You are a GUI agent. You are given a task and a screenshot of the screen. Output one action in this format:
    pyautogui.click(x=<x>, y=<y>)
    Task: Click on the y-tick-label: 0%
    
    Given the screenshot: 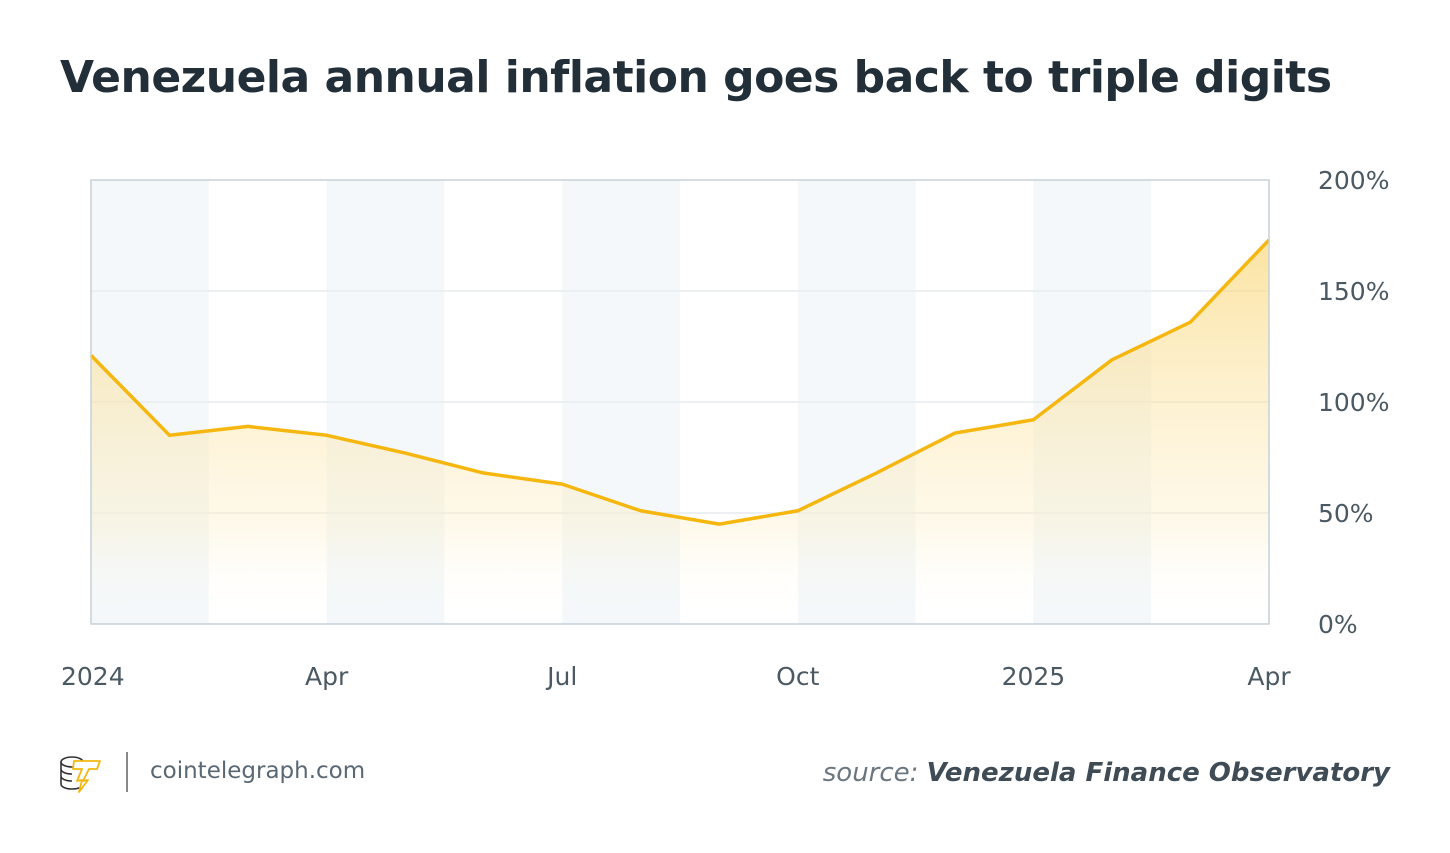 What is the action you would take?
    pyautogui.click(x=1338, y=624)
    